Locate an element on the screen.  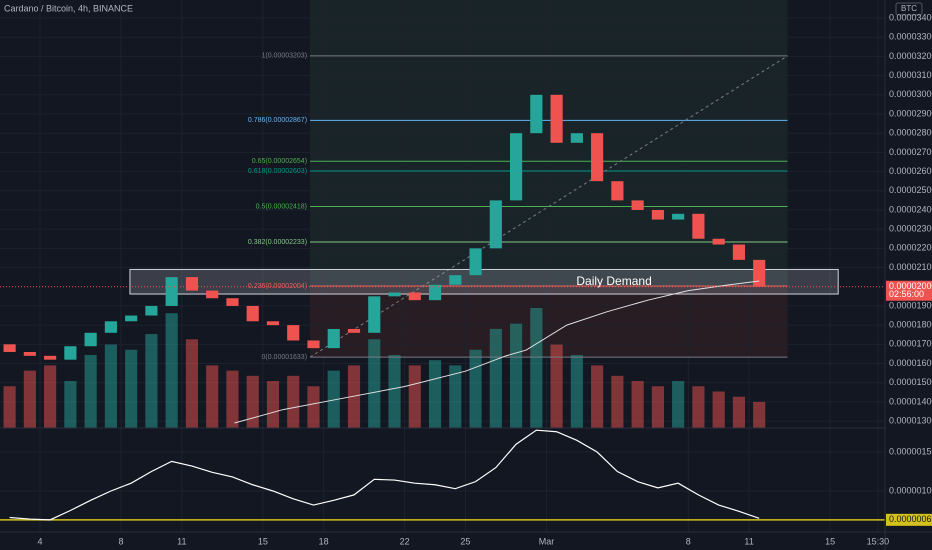
demand-zone is located at coordinates (484, 281).